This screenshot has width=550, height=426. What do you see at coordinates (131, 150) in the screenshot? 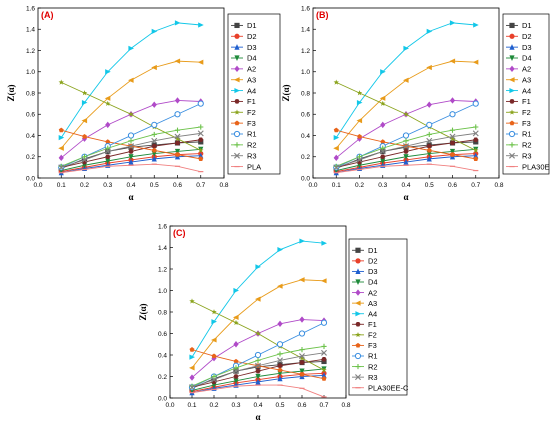
I see `series-r3` at bounding box center [131, 150].